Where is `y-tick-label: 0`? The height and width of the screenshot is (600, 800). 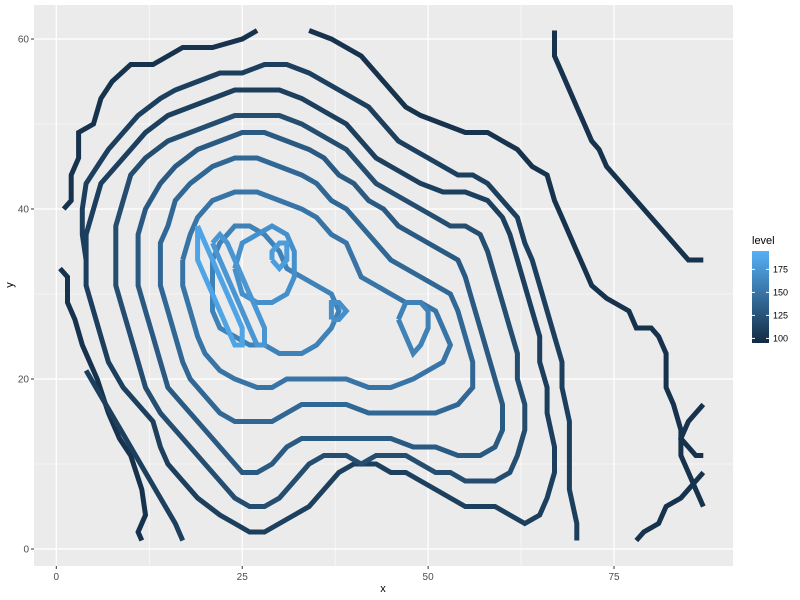
y-tick-label: 0 is located at coordinates (26, 550).